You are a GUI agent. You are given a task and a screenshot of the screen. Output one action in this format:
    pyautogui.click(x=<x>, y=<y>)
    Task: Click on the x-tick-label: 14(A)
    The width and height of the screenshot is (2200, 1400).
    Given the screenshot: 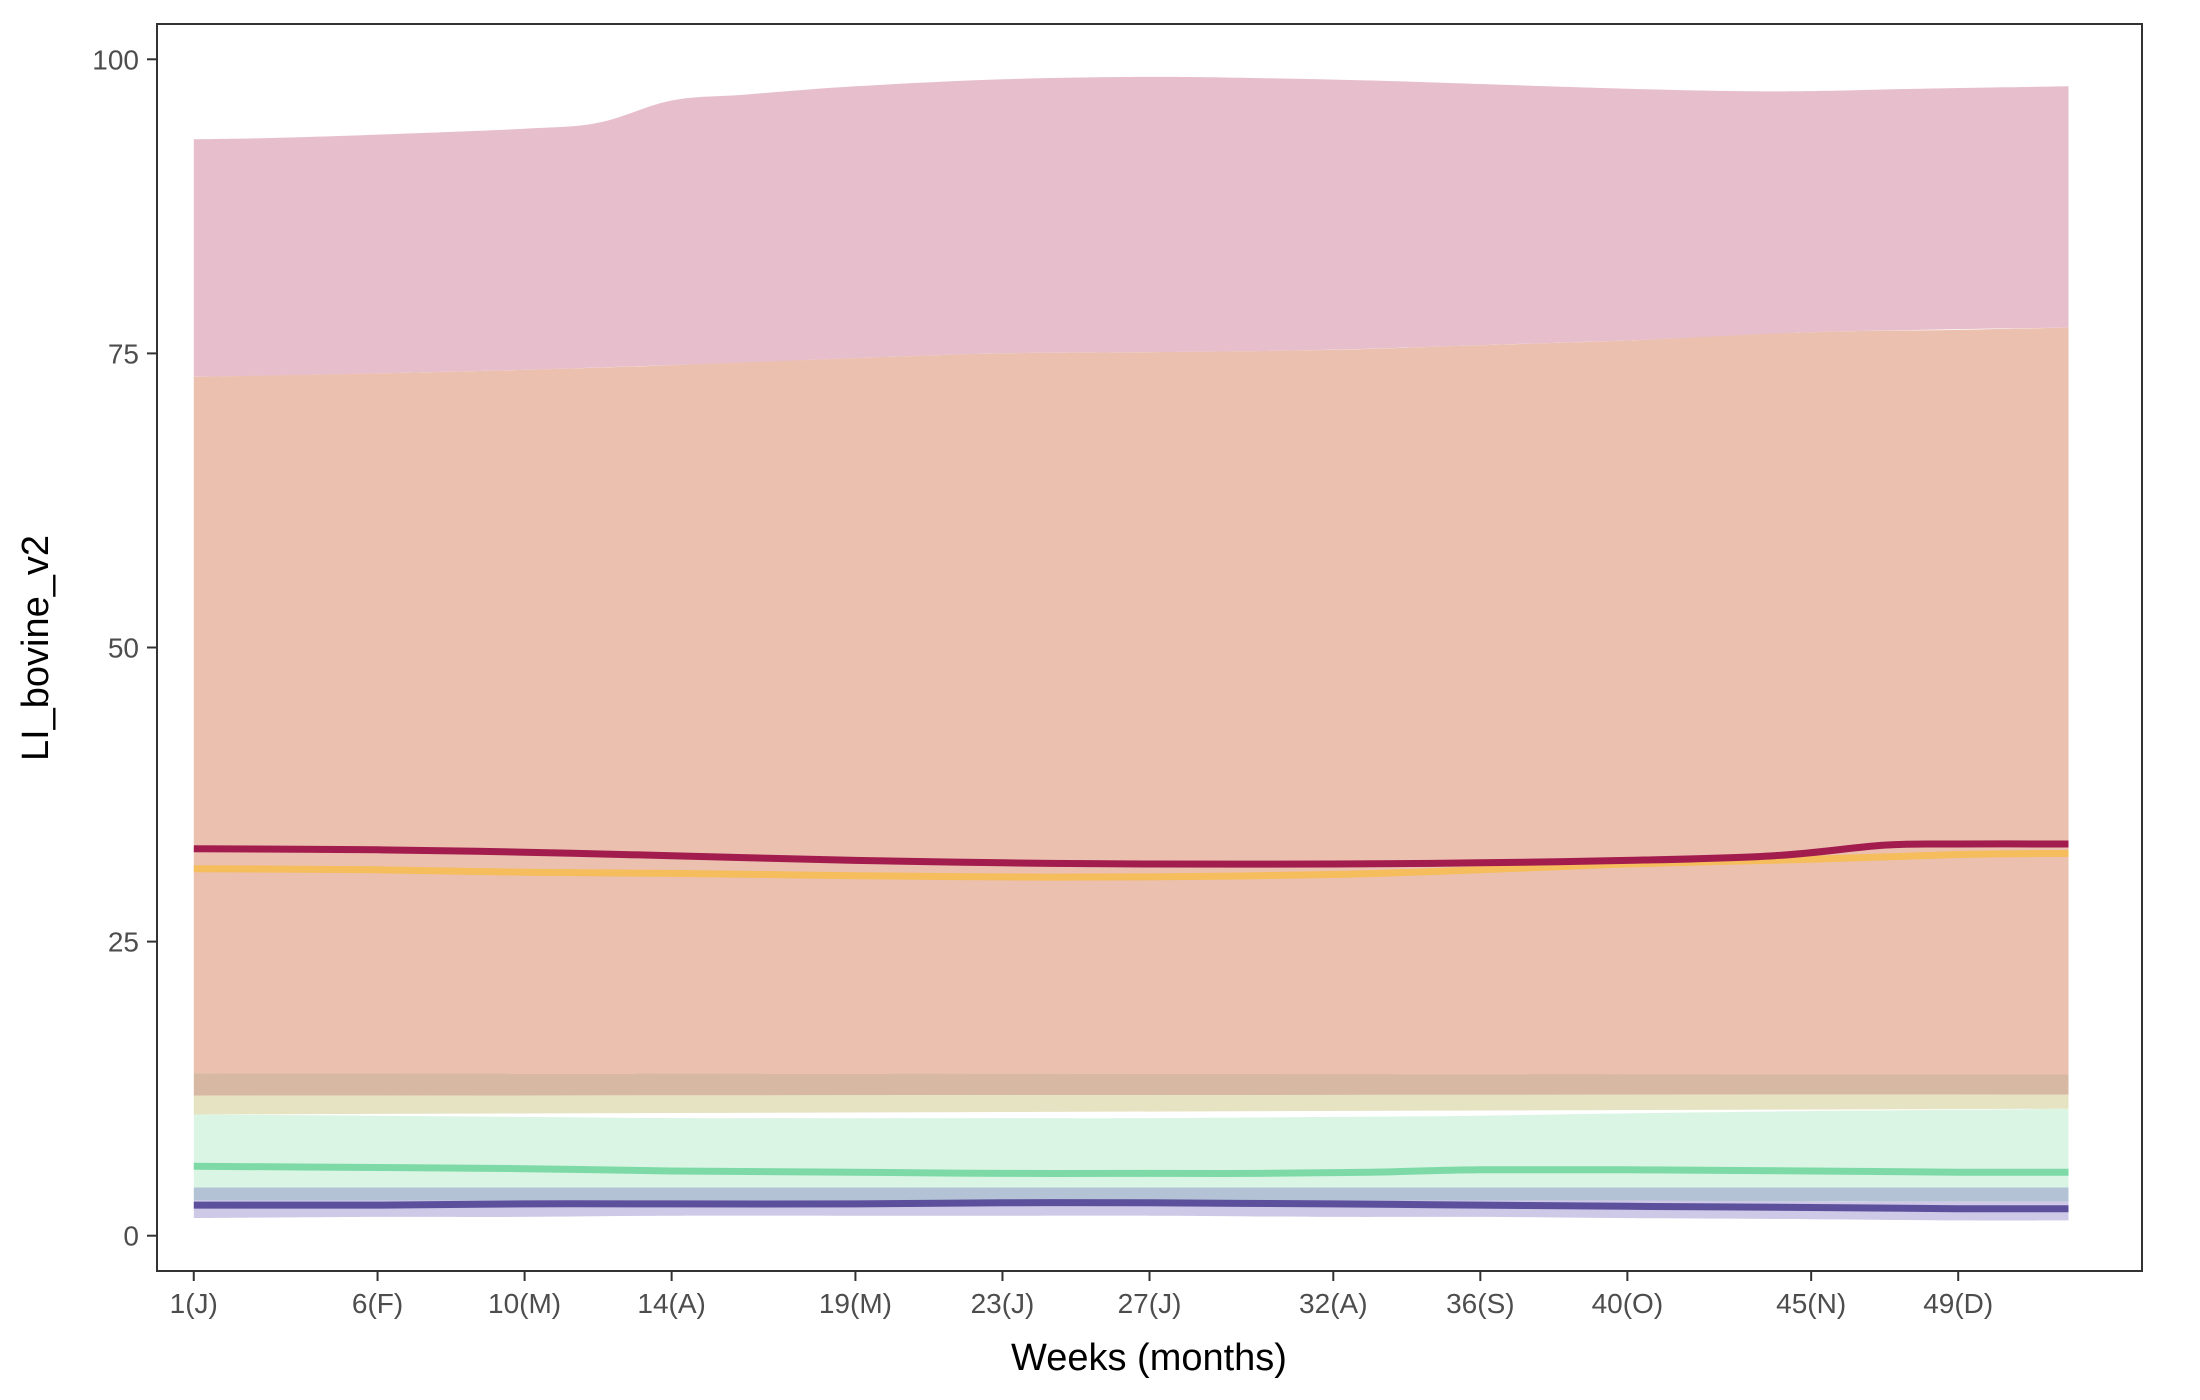 What is the action you would take?
    pyautogui.click(x=671, y=1303)
    